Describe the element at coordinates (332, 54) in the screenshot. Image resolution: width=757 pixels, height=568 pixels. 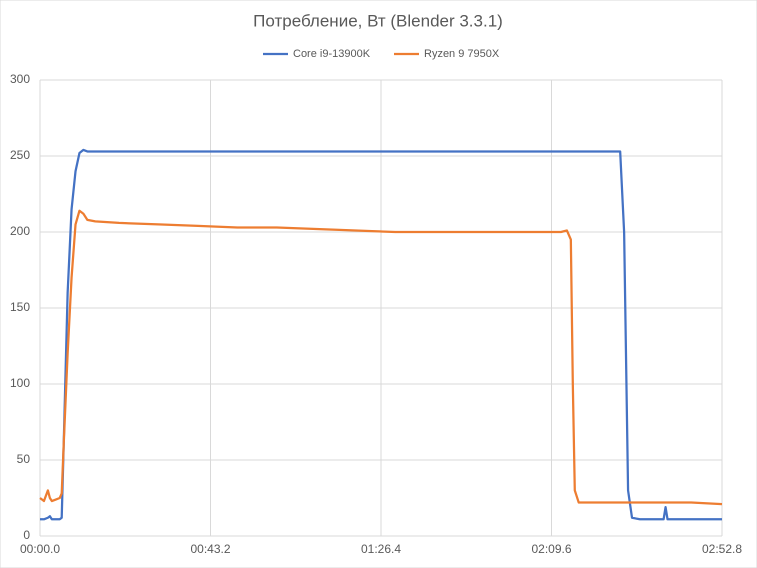
I see `legend-label: Core i9-13900K` at that location.